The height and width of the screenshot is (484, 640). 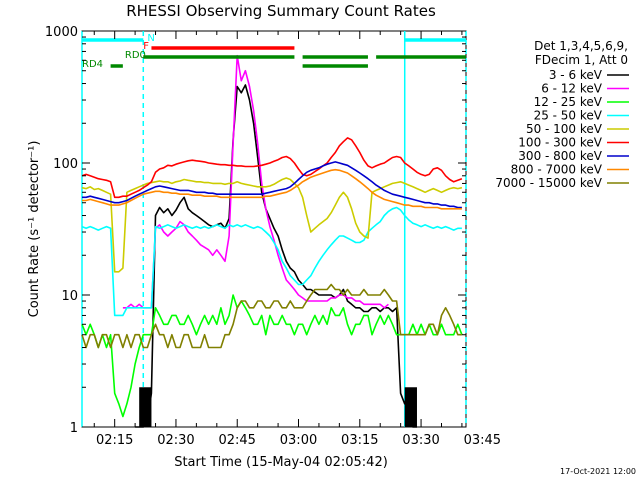 I want to click on legend-label-3-6-kev: 3 - 6 keV, so click(x=576, y=75).